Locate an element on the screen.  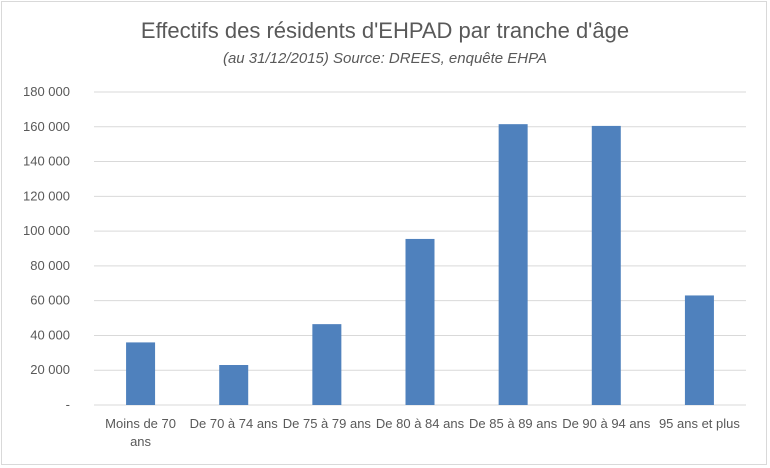
x-tick-label-6: 95 ans et plus is located at coordinates (699, 423).